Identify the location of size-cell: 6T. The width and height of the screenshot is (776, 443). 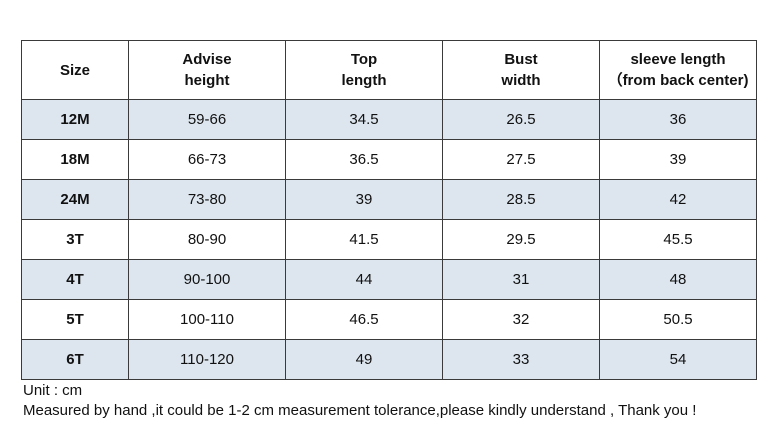
(75, 359).